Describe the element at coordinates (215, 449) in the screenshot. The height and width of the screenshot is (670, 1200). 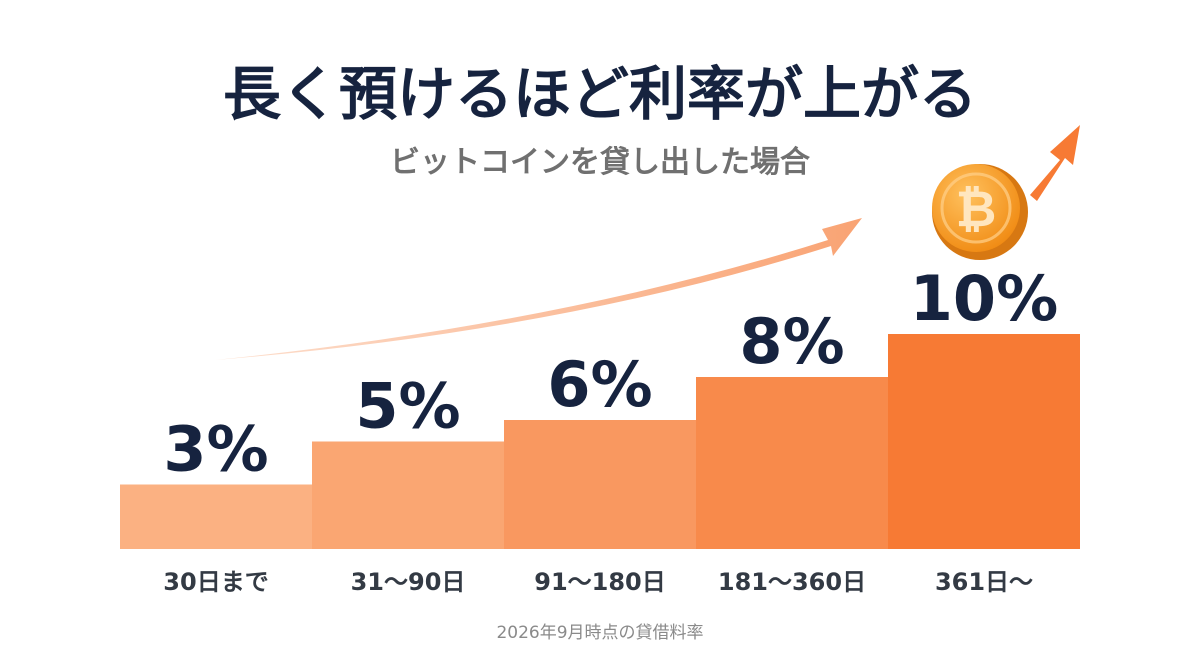
I see `data-label: 3%` at that location.